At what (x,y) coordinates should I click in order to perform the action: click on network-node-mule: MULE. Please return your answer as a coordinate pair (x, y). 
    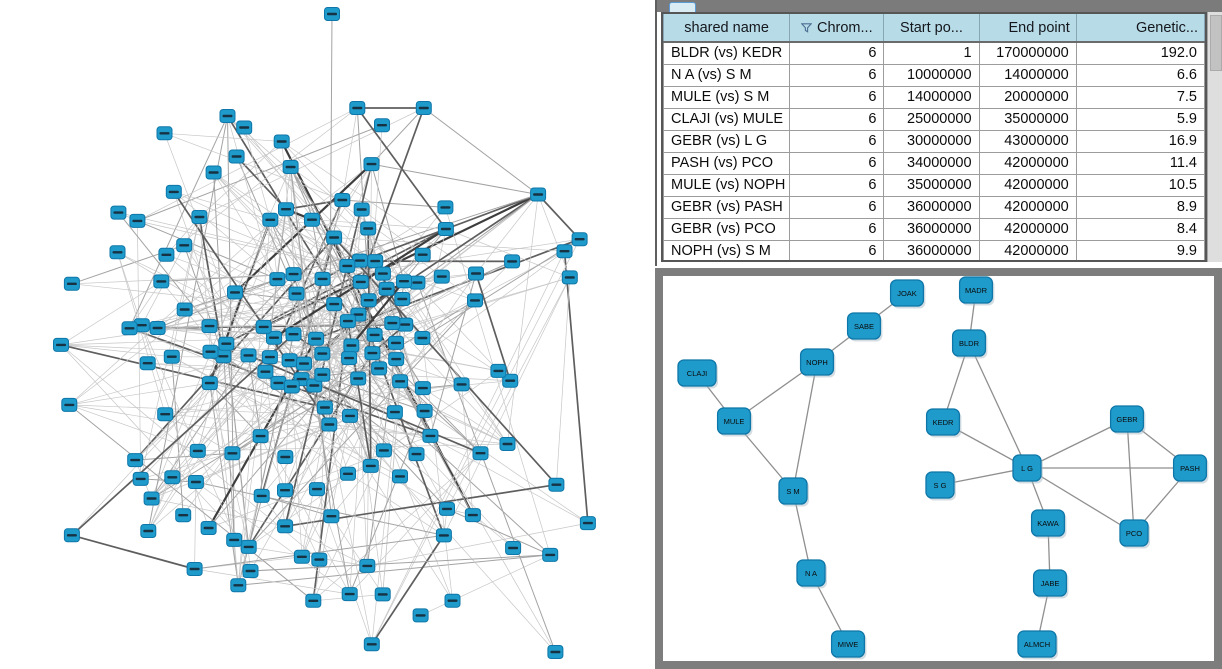
    Looking at the image, I should click on (734, 422).